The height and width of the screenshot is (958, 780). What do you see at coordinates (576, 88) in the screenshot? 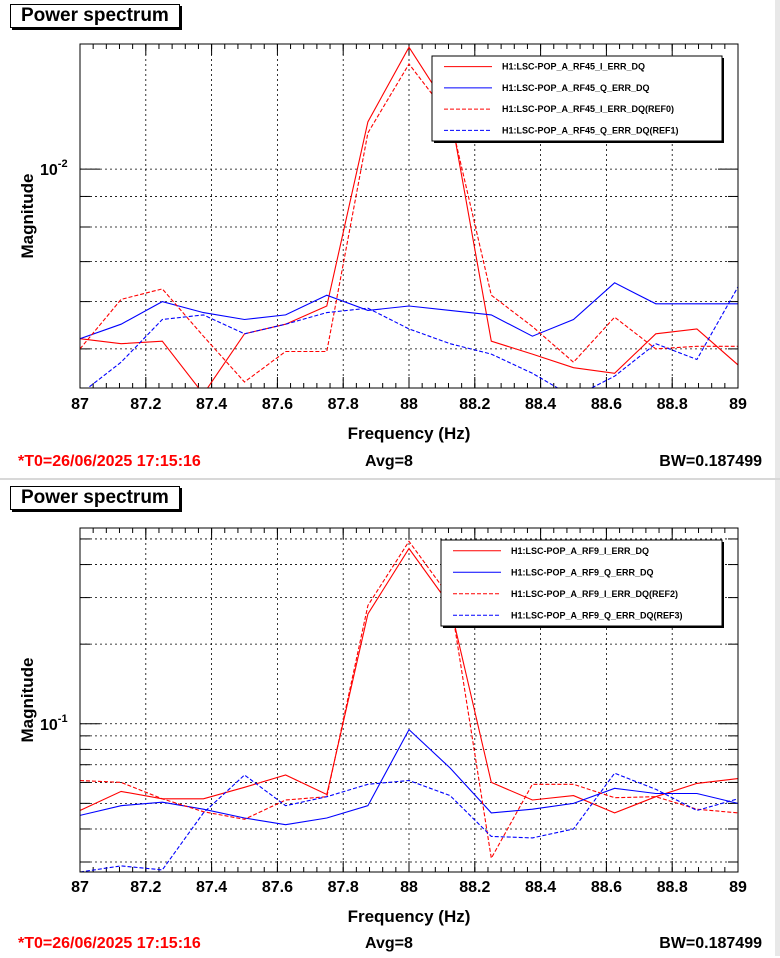
I see `legend-entry: H1:LSC-POP_A_RF45_Q_ERR_DQ` at bounding box center [576, 88].